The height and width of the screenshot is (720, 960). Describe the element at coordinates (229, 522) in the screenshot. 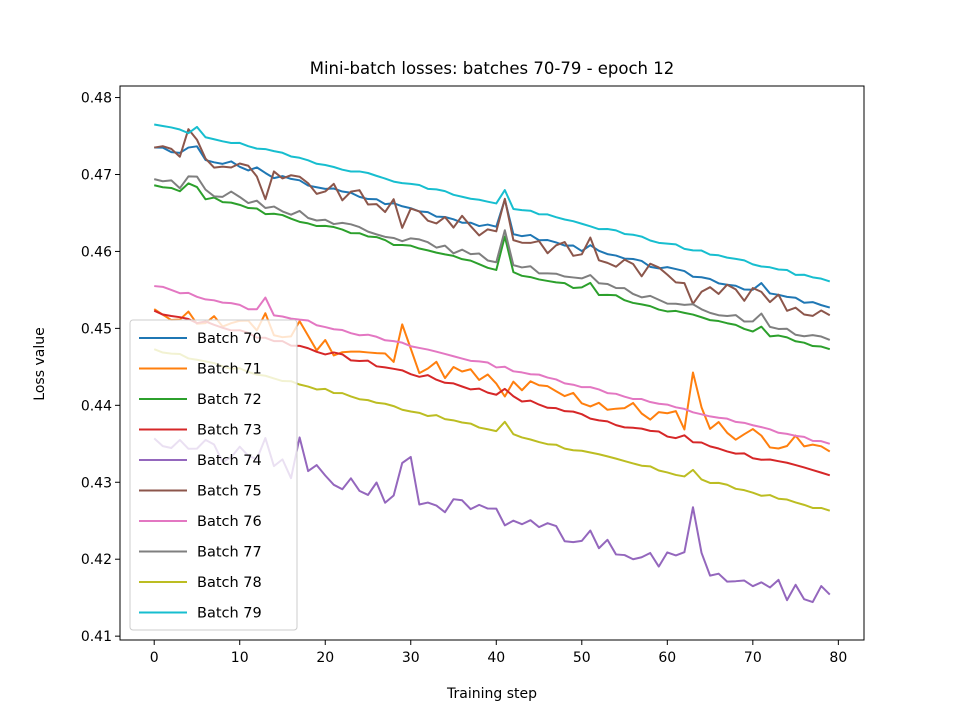

I see `legend-label: Batch 76` at that location.